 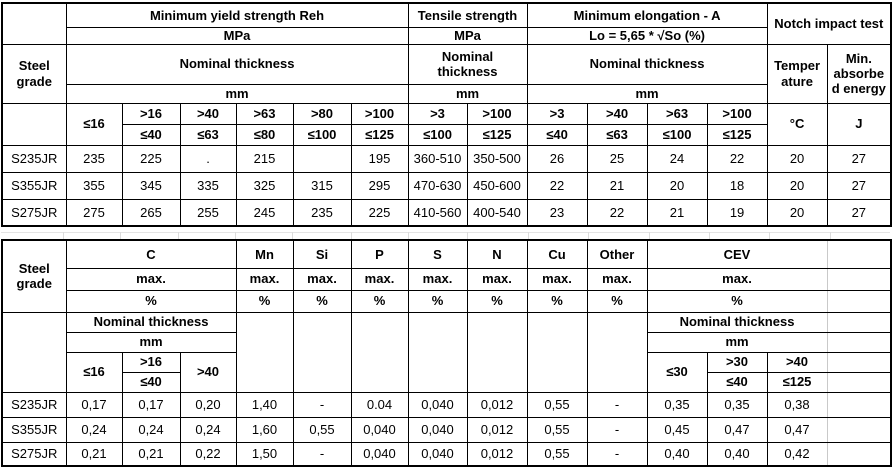 I want to click on value-cell: 450-600, so click(x=497, y=185).